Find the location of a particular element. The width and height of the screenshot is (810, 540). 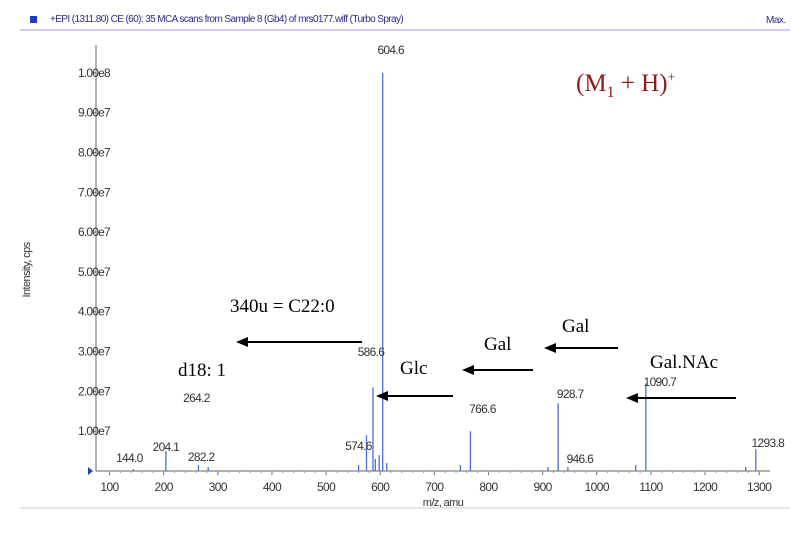

y-tick-label: 4.00e7 is located at coordinates (94, 312).